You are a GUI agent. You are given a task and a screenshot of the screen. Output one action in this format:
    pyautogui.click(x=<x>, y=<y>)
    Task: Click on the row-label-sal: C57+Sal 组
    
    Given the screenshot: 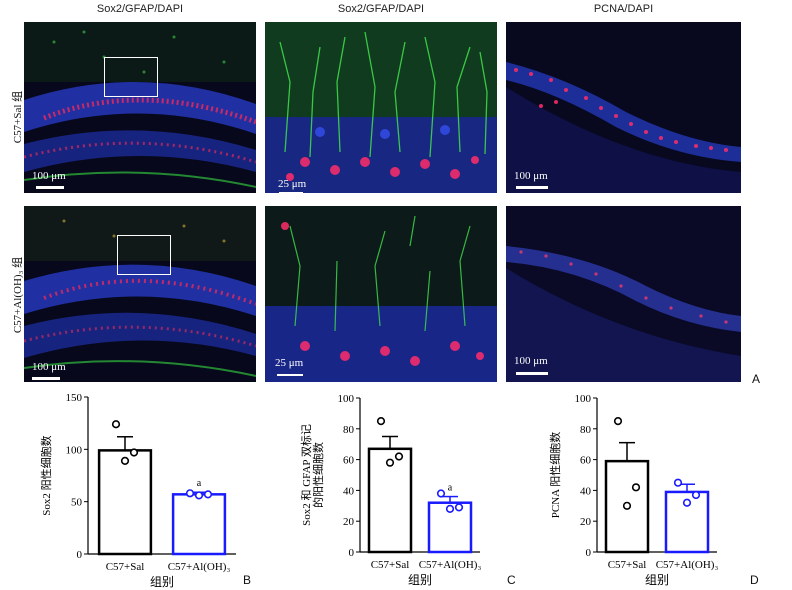 What is the action you would take?
    pyautogui.click(x=18, y=117)
    